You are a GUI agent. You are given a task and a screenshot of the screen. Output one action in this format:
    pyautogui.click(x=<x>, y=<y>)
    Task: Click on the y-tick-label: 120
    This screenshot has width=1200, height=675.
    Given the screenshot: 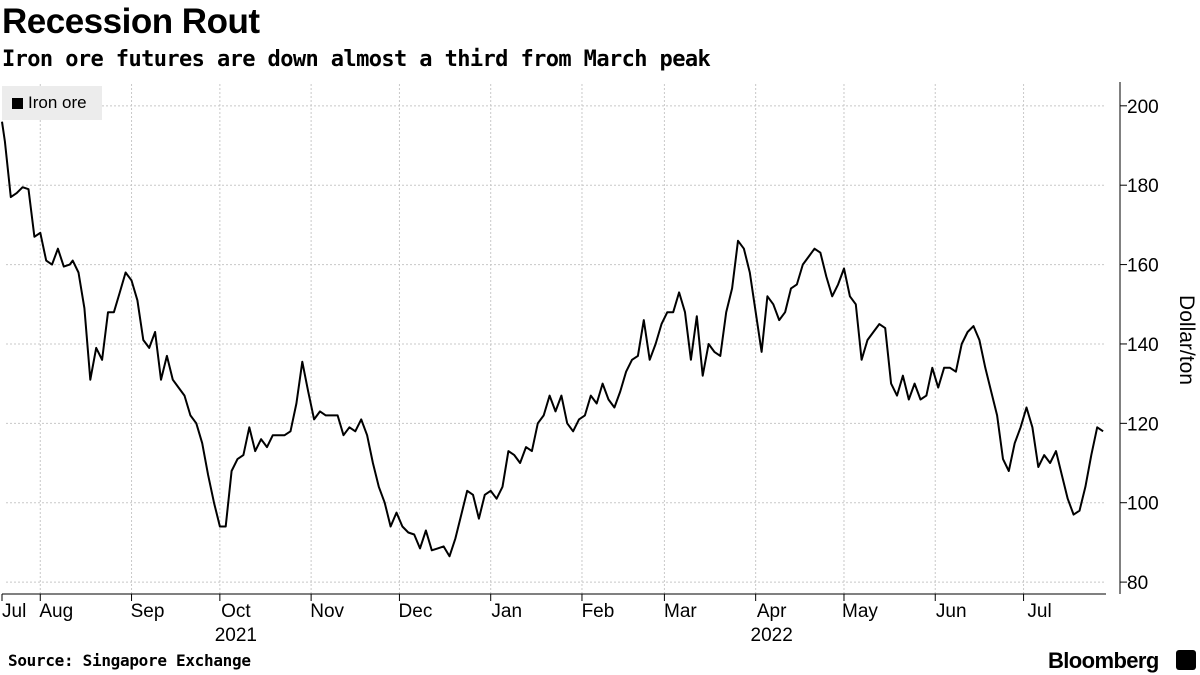 What is the action you would take?
    pyautogui.click(x=1143, y=424)
    